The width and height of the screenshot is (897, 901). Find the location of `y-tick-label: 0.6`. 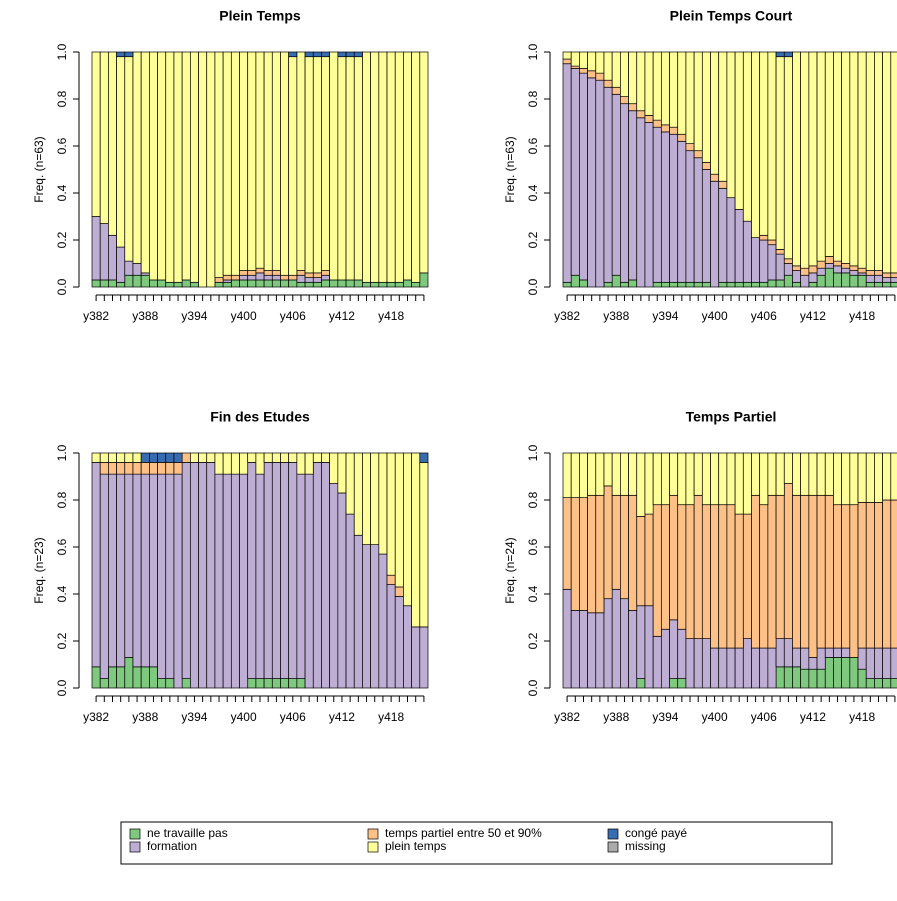

y-tick-label: 0.6 is located at coordinates (533, 145).